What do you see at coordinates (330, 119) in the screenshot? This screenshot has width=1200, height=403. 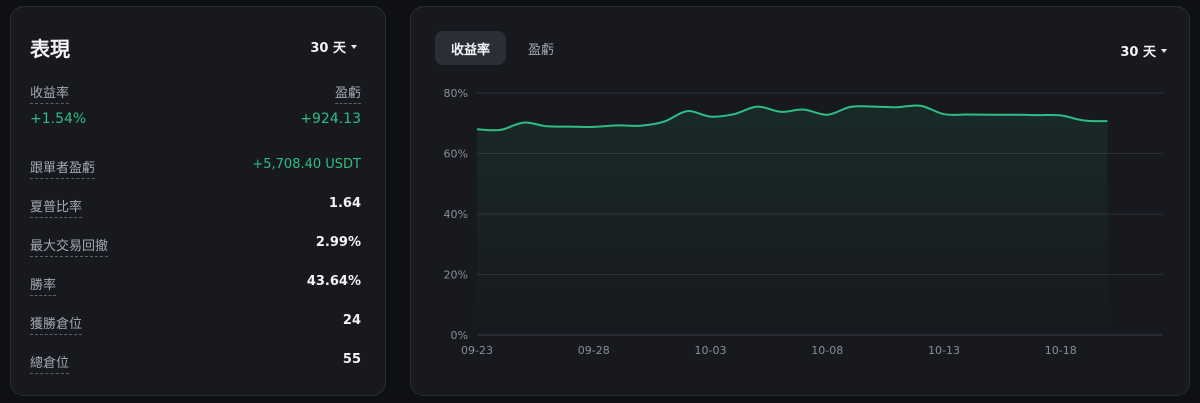 I see `pnl-value: +924.13` at bounding box center [330, 119].